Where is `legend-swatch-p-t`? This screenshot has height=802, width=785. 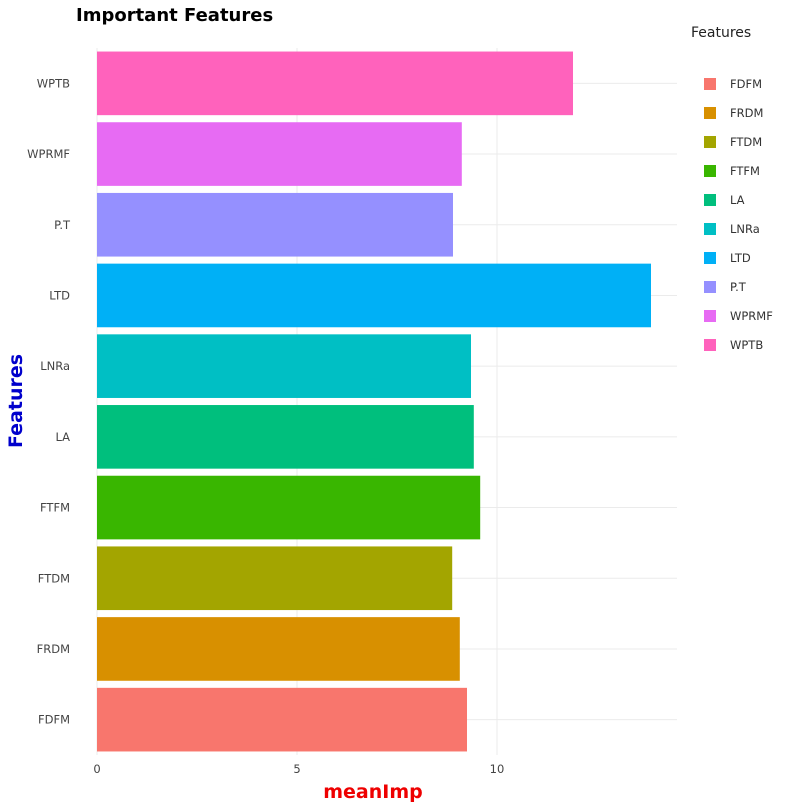 legend-swatch-p-t is located at coordinates (710, 287).